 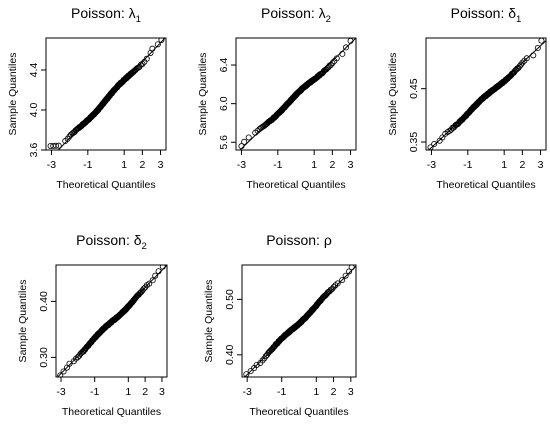 I want to click on panel-title: Poisson: λ1, so click(x=106, y=15).